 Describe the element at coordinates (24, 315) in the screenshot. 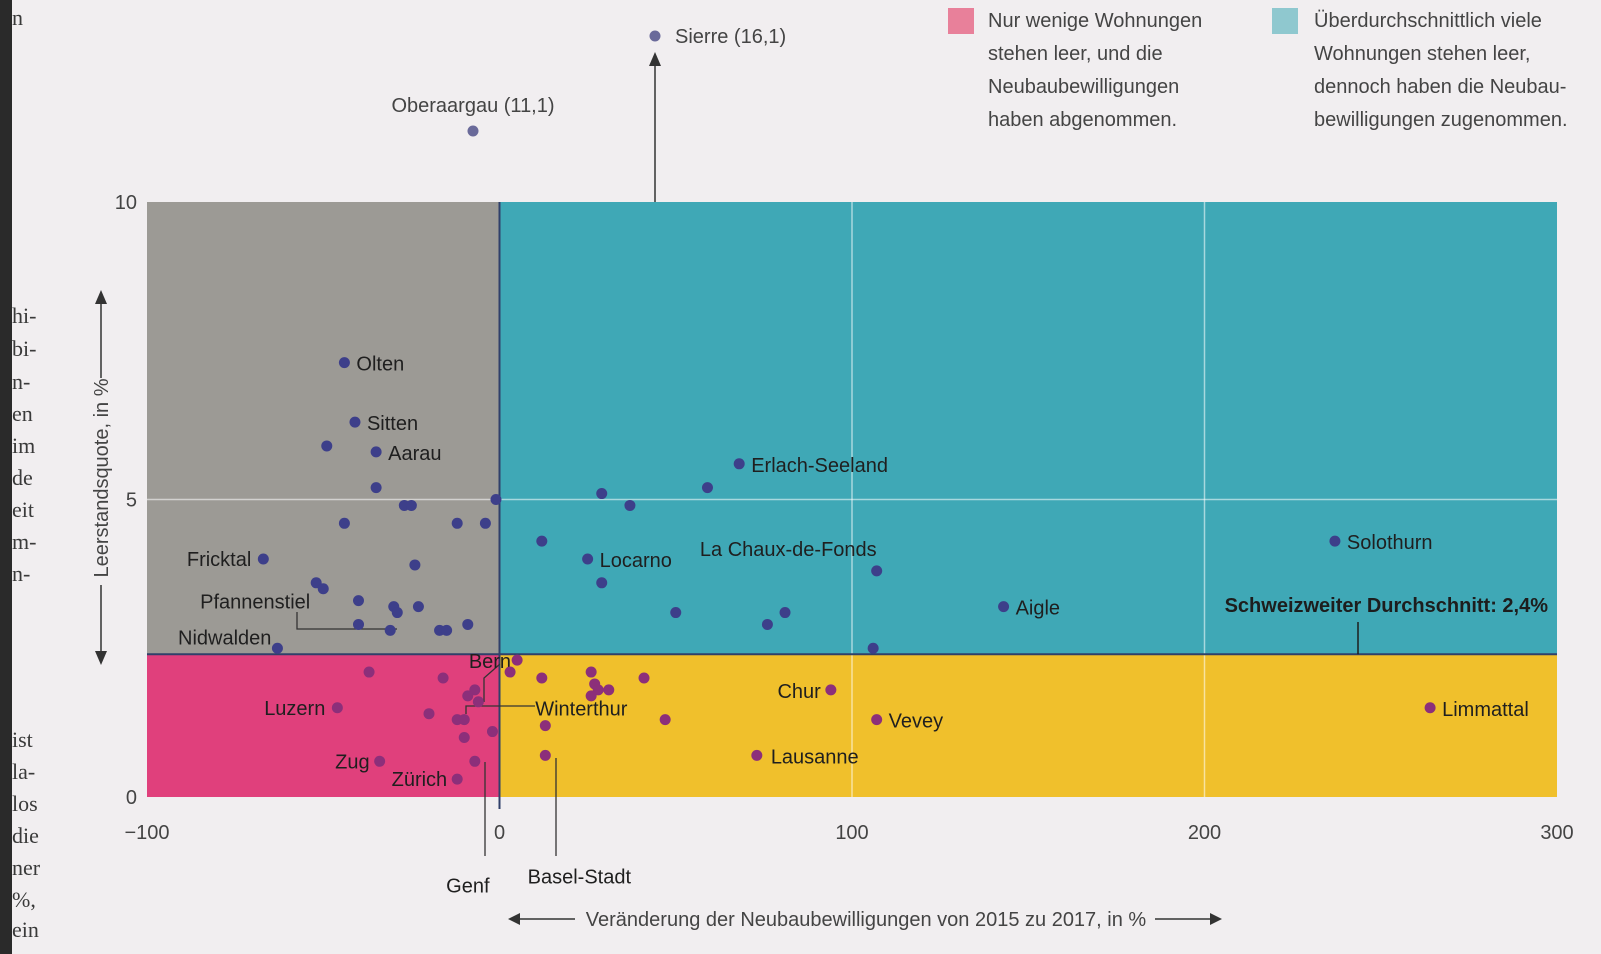

I see `neighbor-text-fragment: hi-` at that location.